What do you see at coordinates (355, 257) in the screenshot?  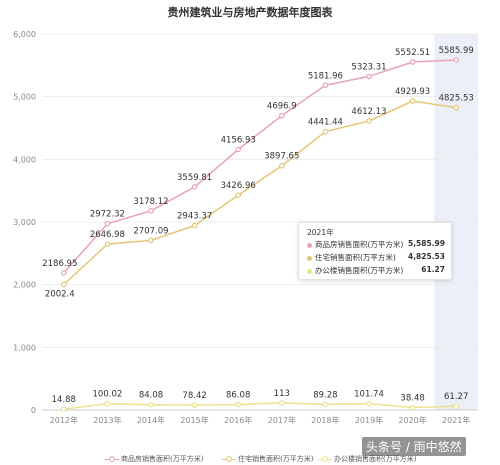 I see `tooltip-series-name: 住宅销售面积(万平方米)` at bounding box center [355, 257].